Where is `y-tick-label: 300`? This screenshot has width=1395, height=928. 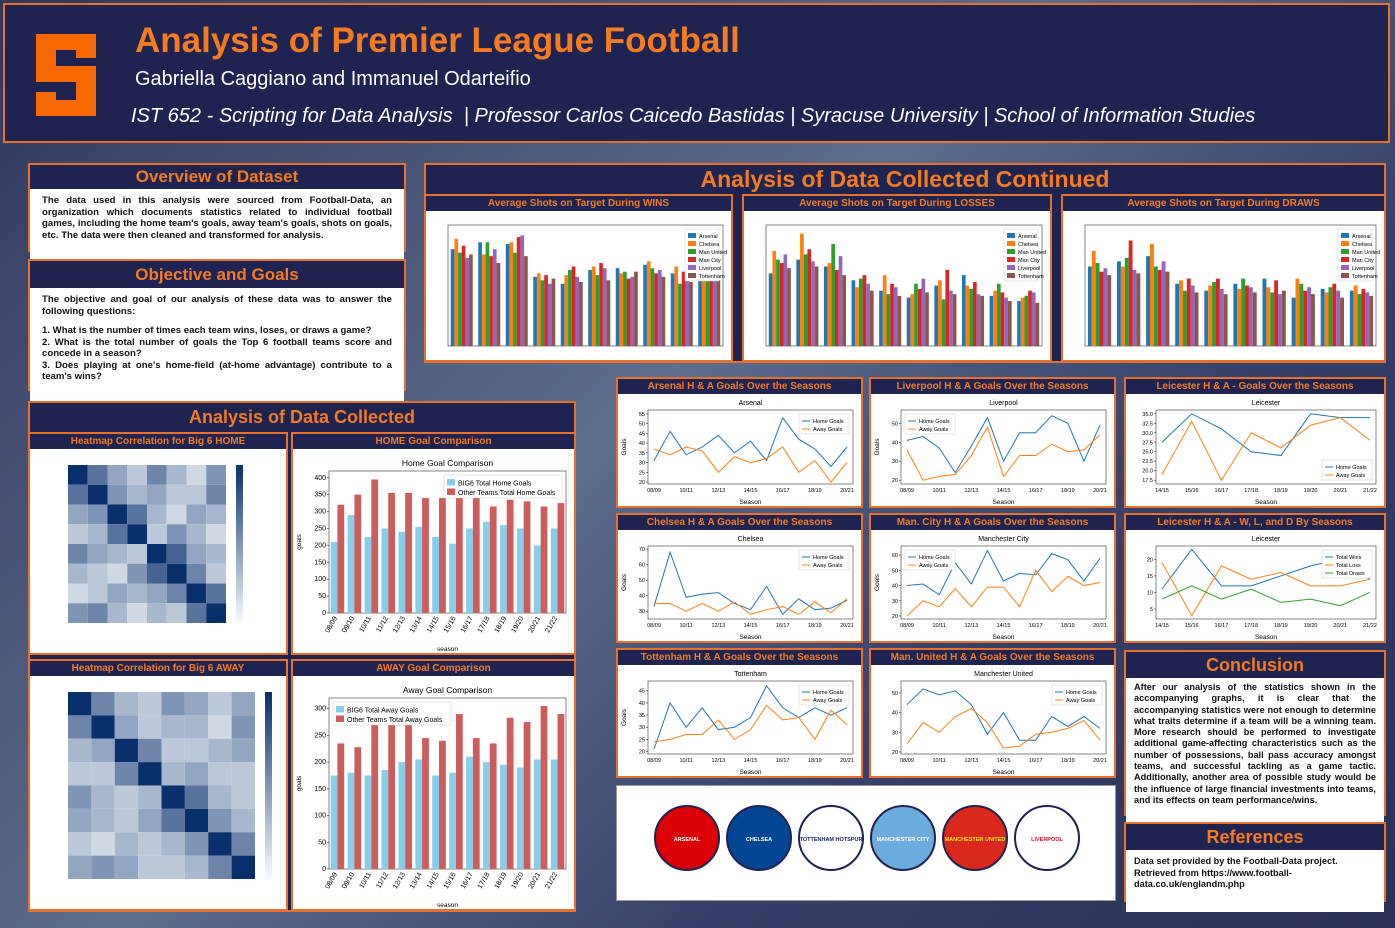 y-tick-label: 300 is located at coordinates (320, 512).